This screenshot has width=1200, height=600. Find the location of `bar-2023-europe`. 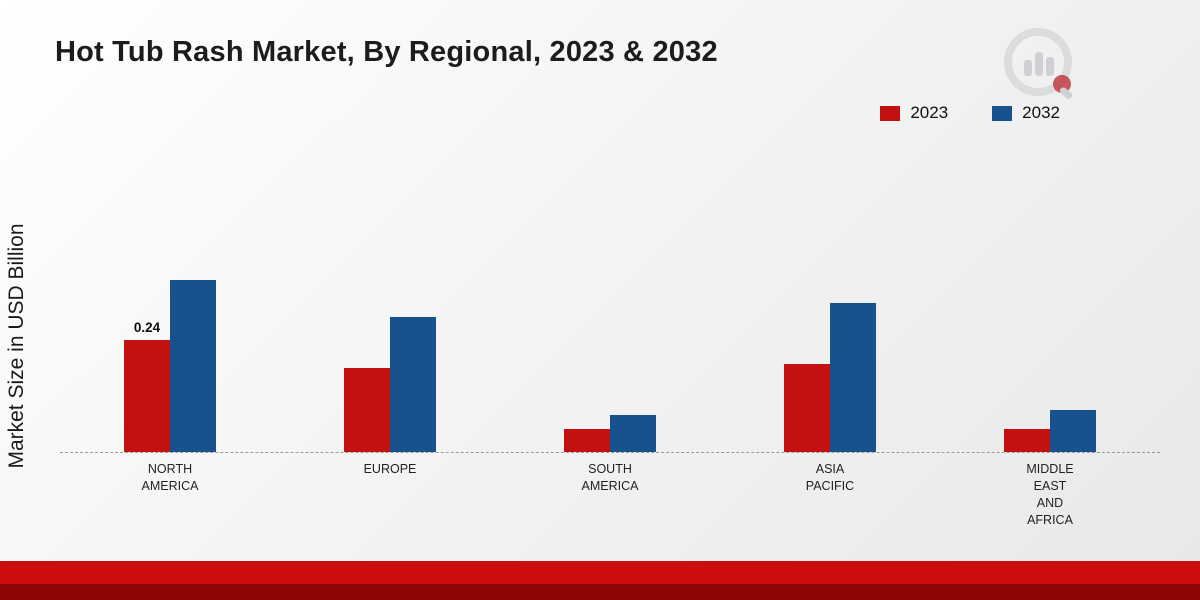

bar-2023-europe is located at coordinates (367, 410).